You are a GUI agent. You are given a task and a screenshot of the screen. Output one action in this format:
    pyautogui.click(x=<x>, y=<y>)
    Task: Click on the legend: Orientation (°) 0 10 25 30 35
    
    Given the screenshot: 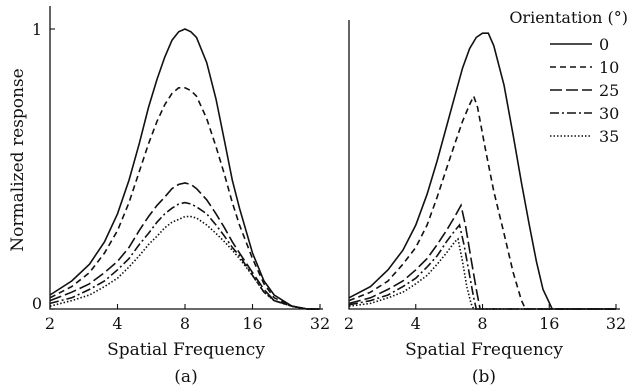 What is the action you would take?
    pyautogui.click(x=568, y=77)
    